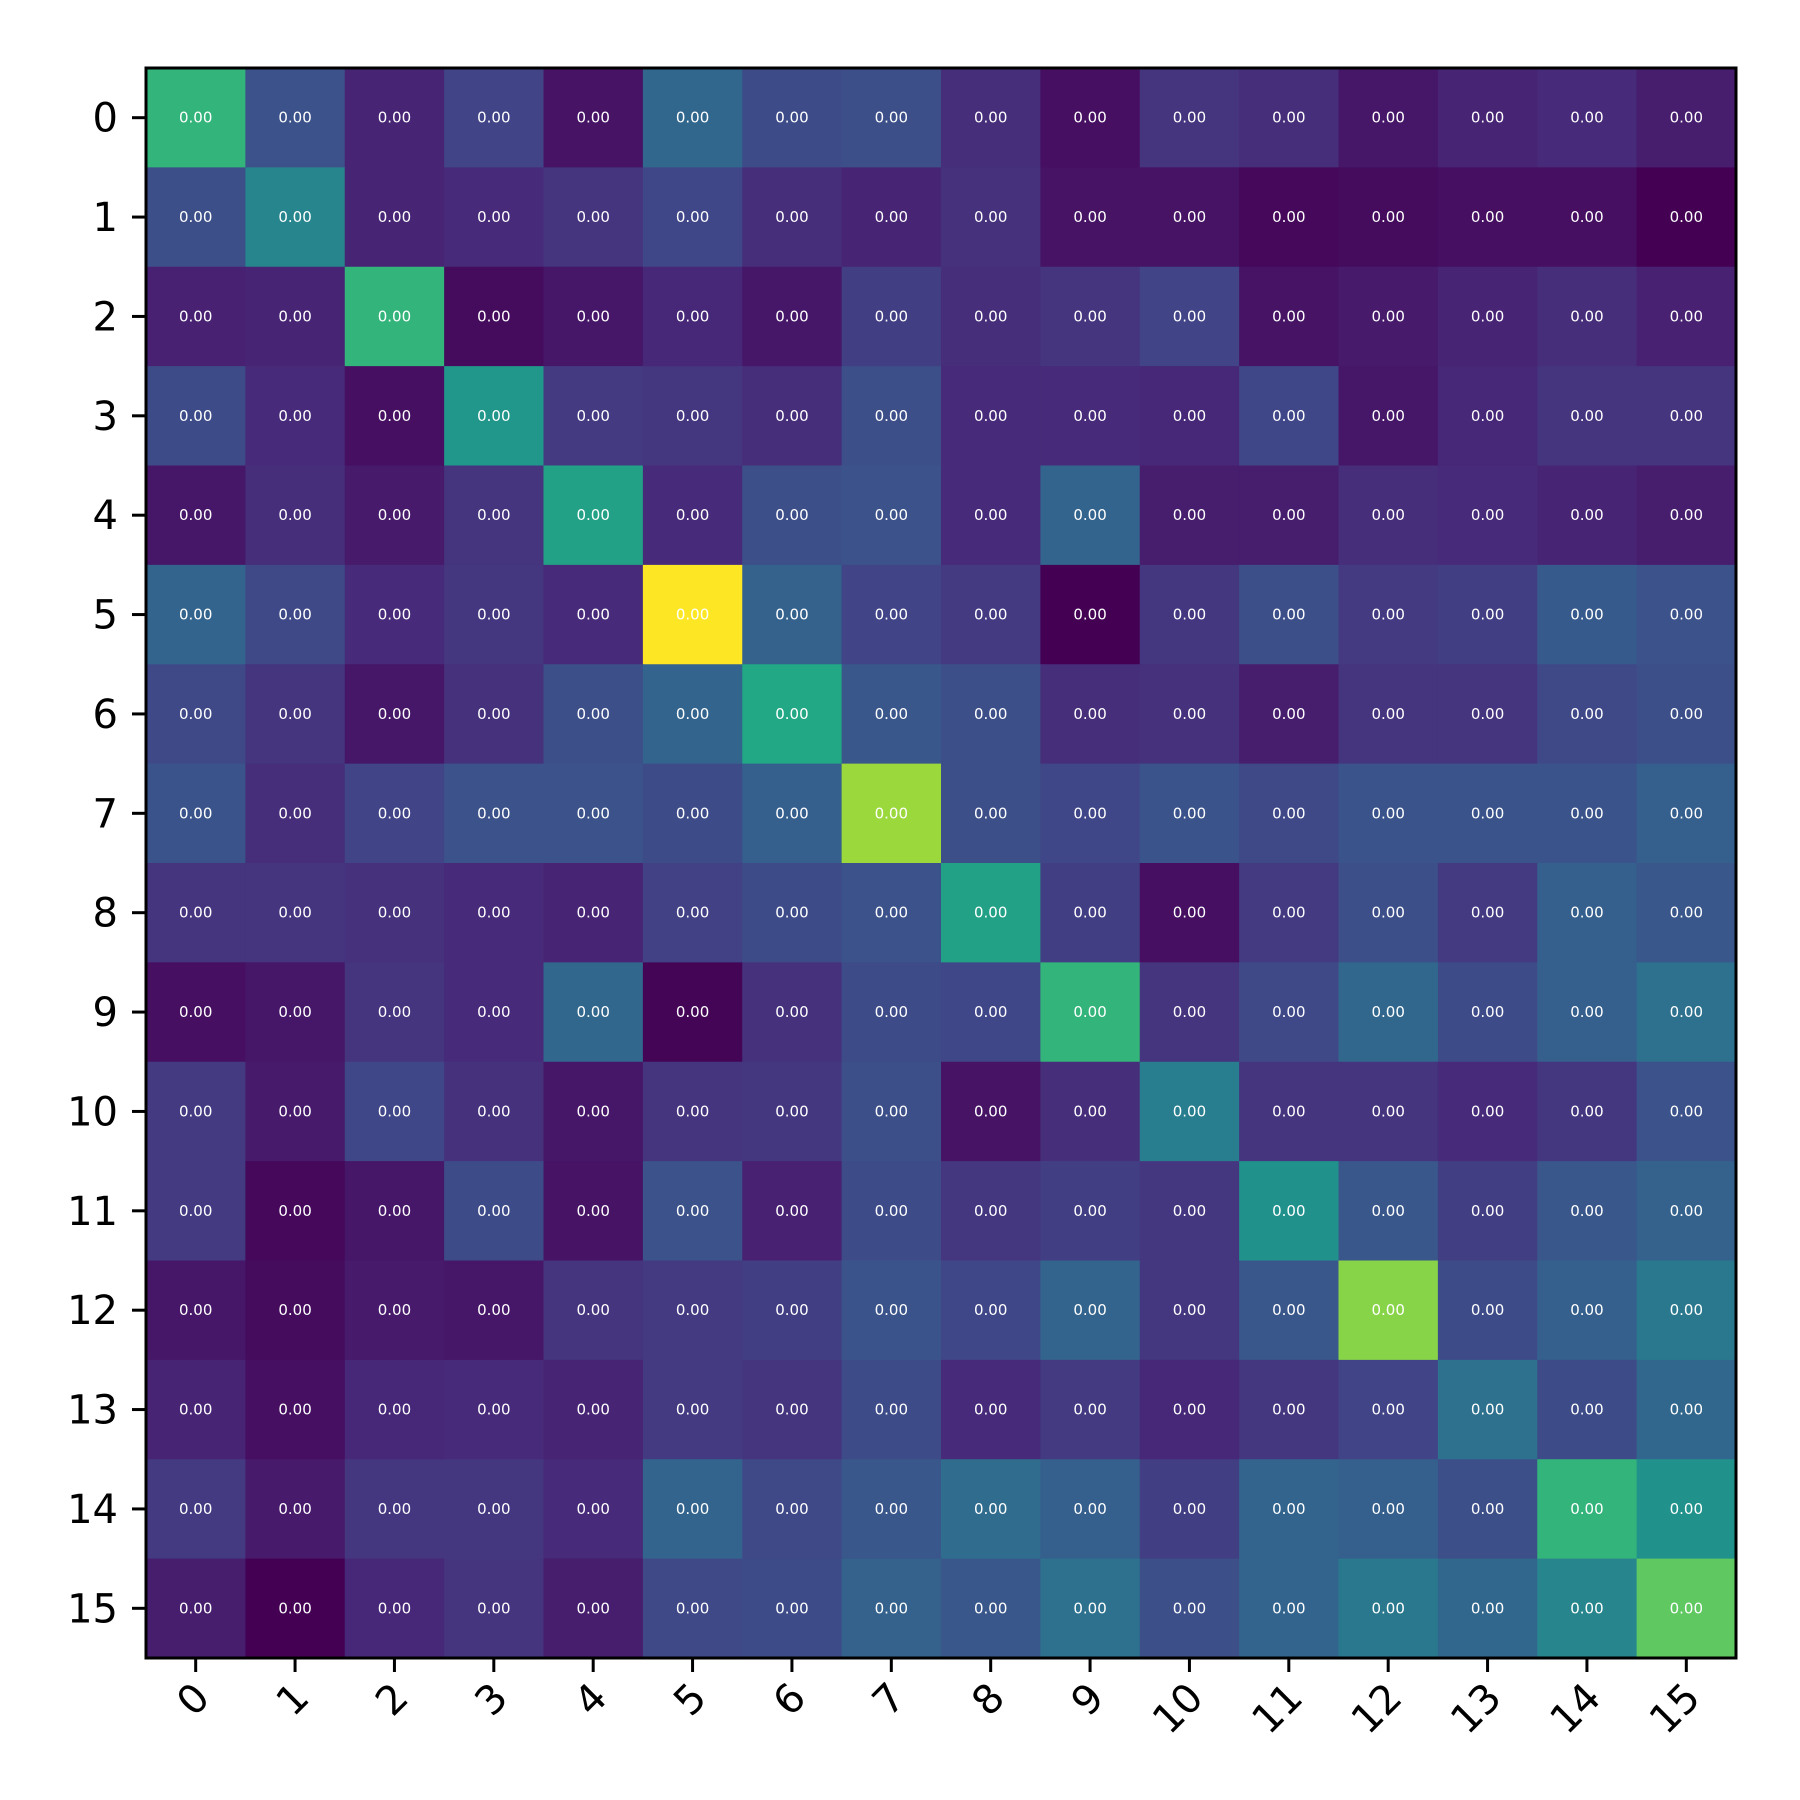 Image resolution: width=1800 pixels, height=1800 pixels. Describe the element at coordinates (692, 813) in the screenshot. I see `heatmap-cell-r7-c5` at that location.